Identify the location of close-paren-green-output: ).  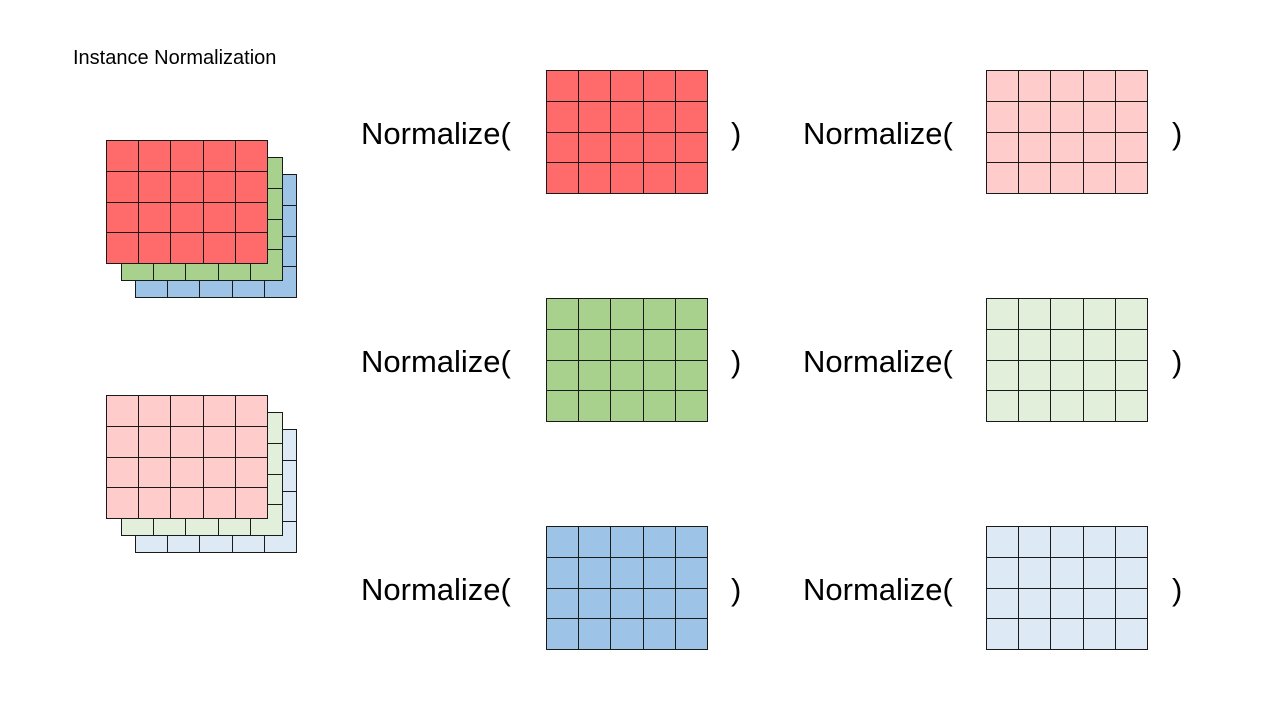
(1177, 361).